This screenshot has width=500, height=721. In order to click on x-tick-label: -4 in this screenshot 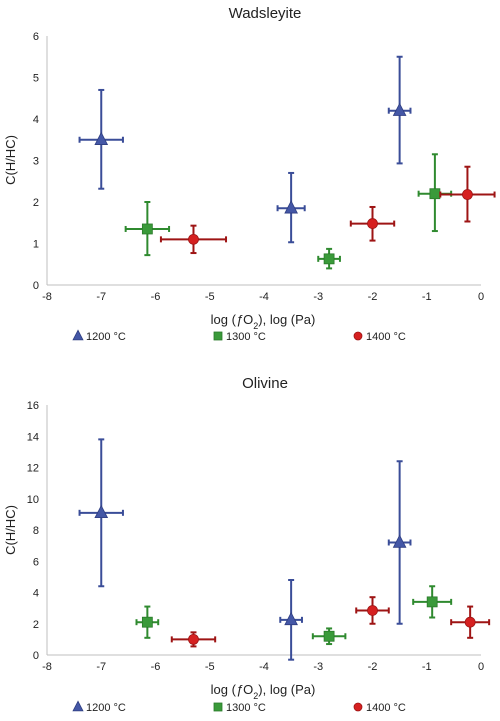, I will do `click(264, 667)`.